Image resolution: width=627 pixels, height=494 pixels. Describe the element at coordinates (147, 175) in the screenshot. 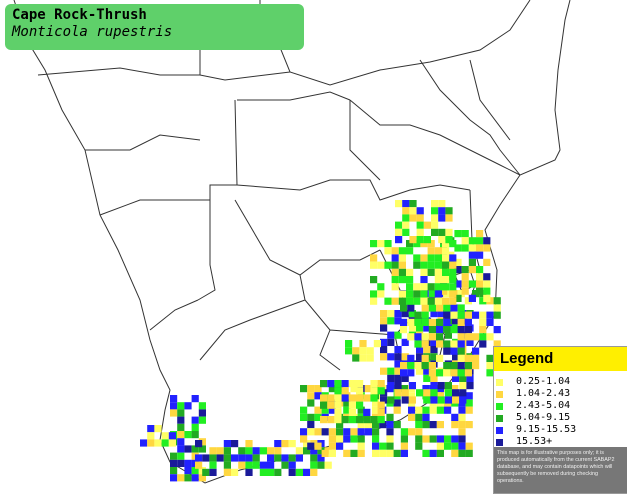

I see `interior-borders` at that location.